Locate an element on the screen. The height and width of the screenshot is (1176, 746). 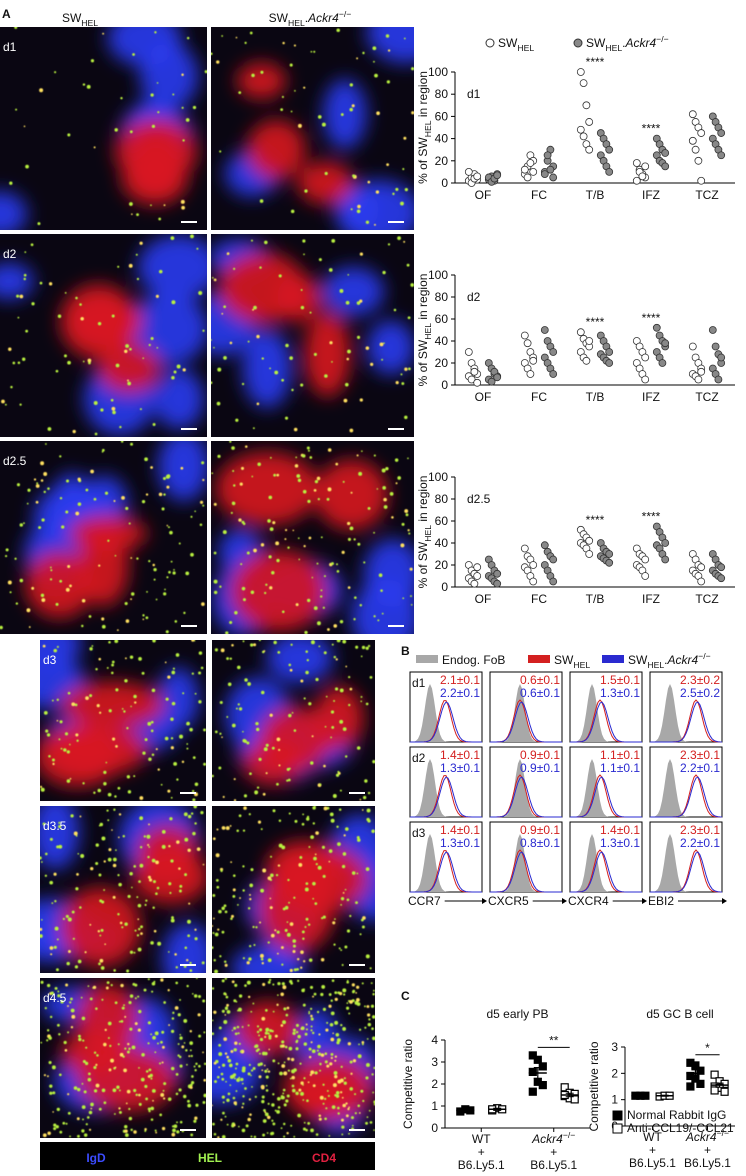
text-part: SW is located at coordinates (72, 18).